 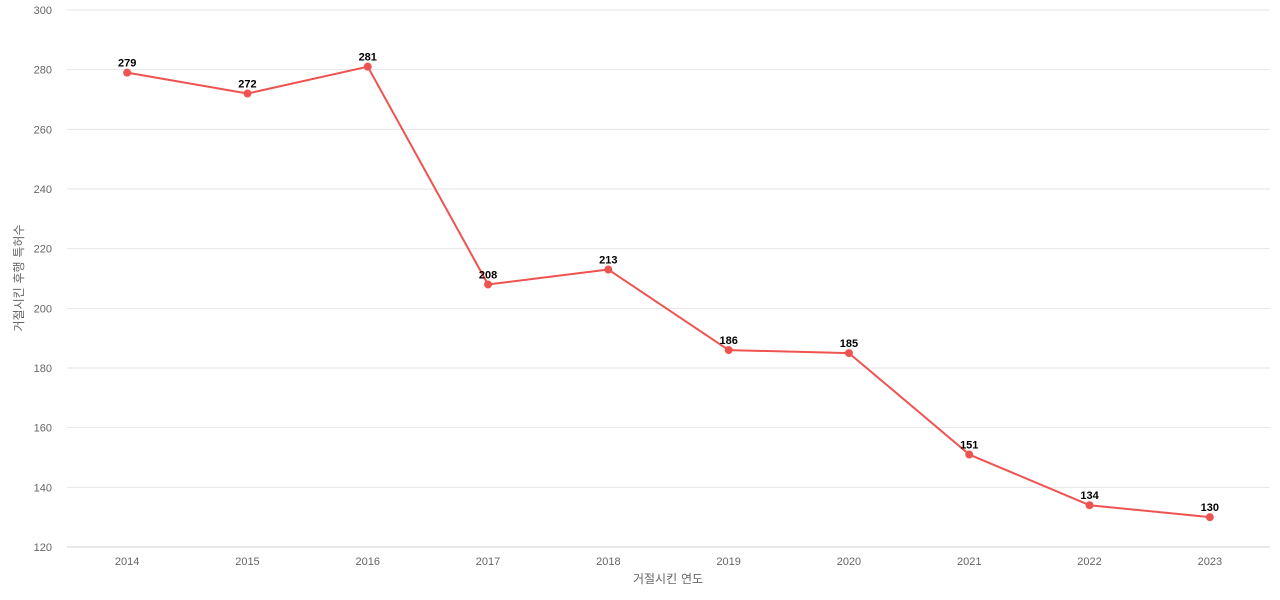 What do you see at coordinates (1089, 496) in the screenshot?
I see `data-label: 134` at bounding box center [1089, 496].